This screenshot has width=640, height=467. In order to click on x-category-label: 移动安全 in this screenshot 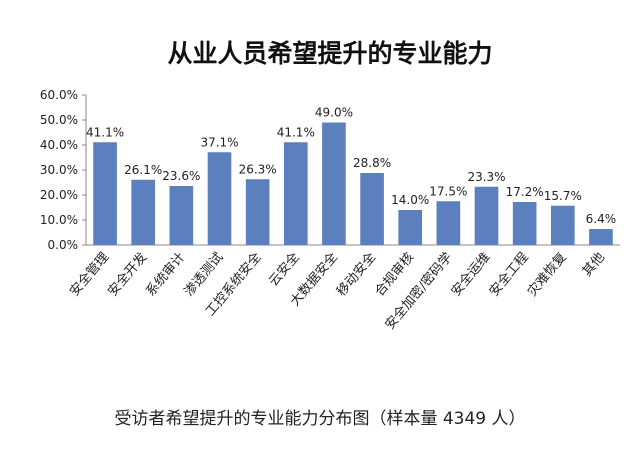, I will do `click(356, 274)`.